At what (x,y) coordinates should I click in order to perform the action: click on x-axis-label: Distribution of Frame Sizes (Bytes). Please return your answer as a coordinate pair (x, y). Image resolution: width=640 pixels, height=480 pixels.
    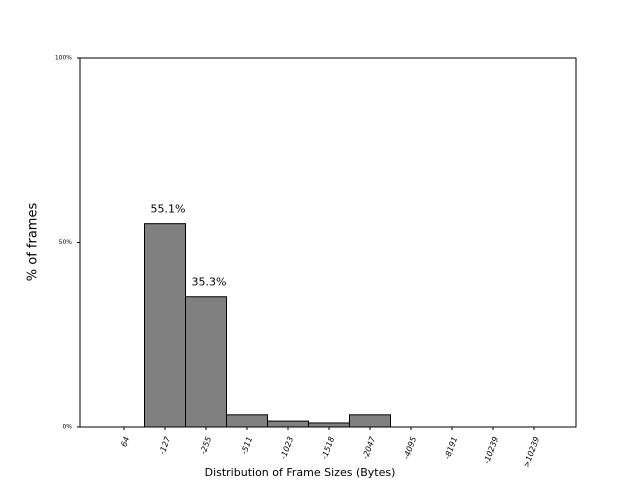
    Looking at the image, I should click on (300, 472).